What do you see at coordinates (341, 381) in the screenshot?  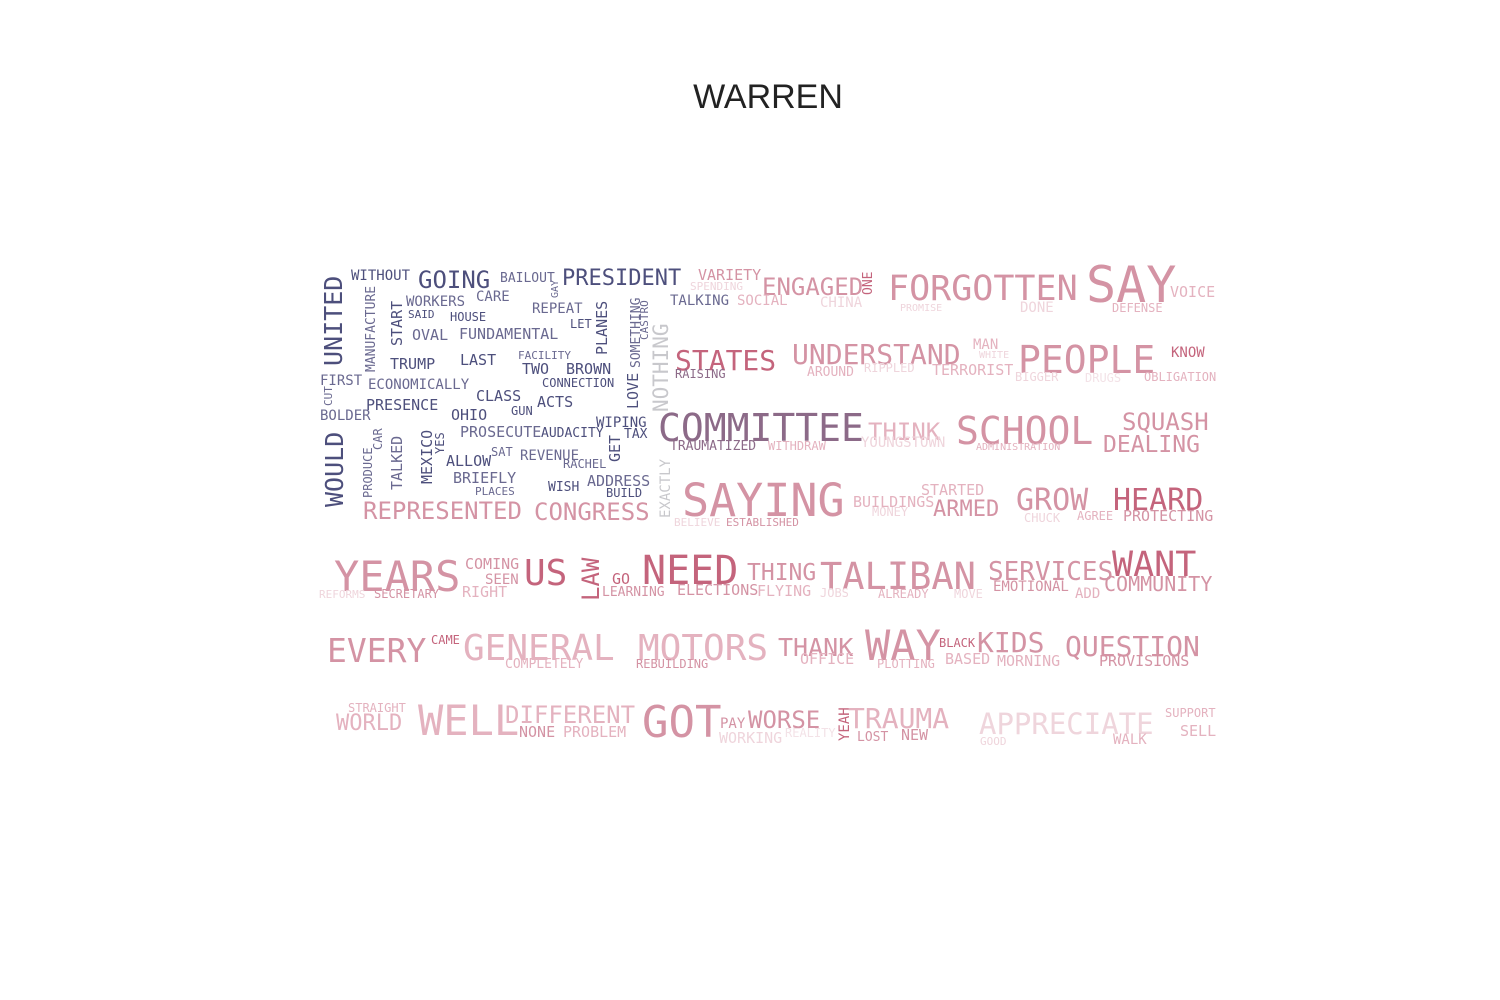 I see `cloud-word: FIRST` at bounding box center [341, 381].